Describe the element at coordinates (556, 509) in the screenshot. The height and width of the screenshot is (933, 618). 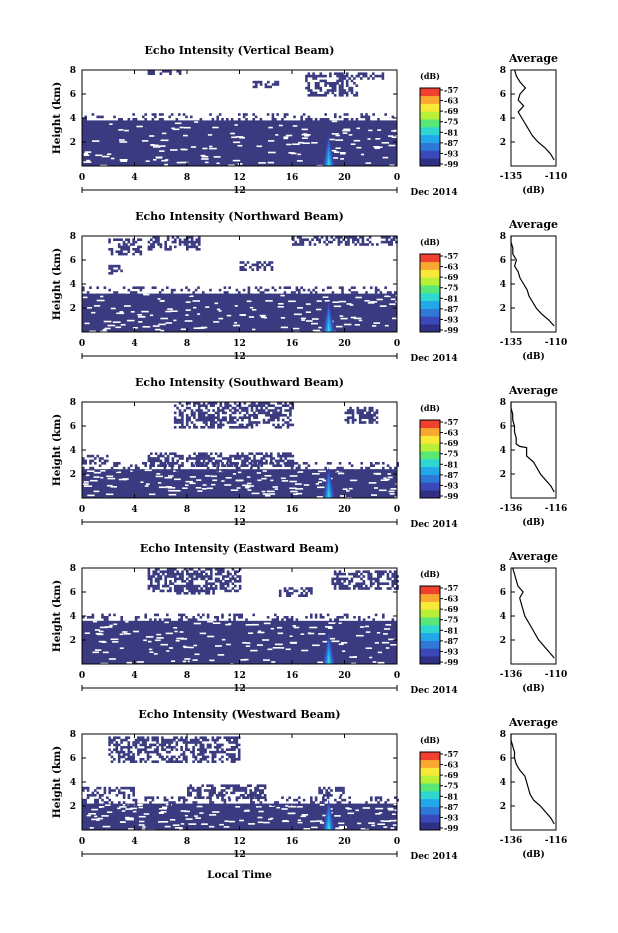
I see `profile-x-tick-label: -116` at that location.